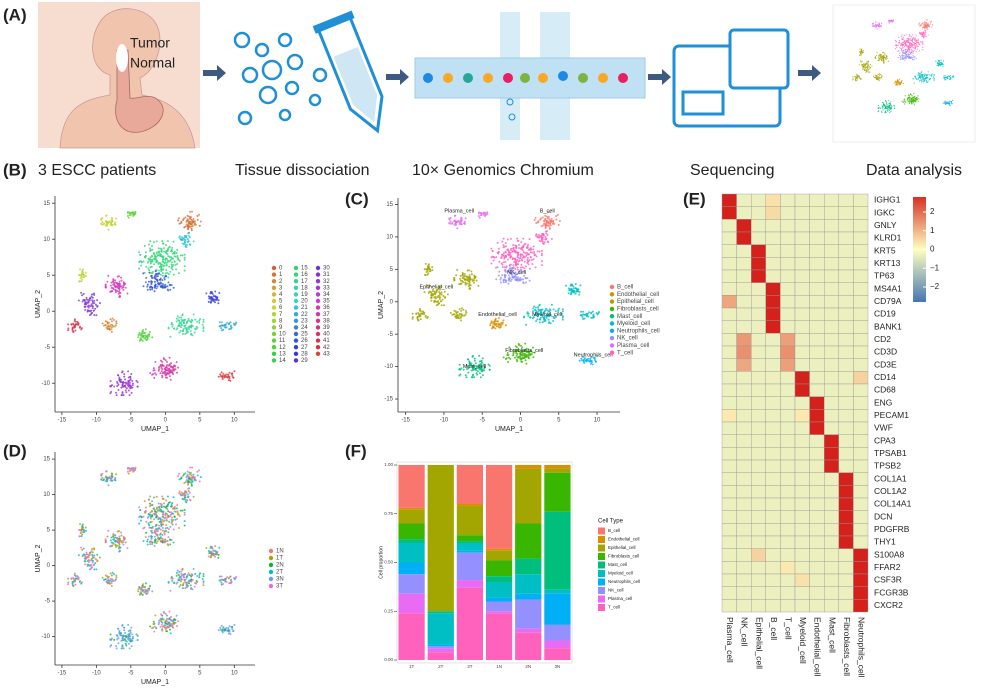 The image size is (1003, 691). I want to click on legend-label: 13, so click(282, 354).